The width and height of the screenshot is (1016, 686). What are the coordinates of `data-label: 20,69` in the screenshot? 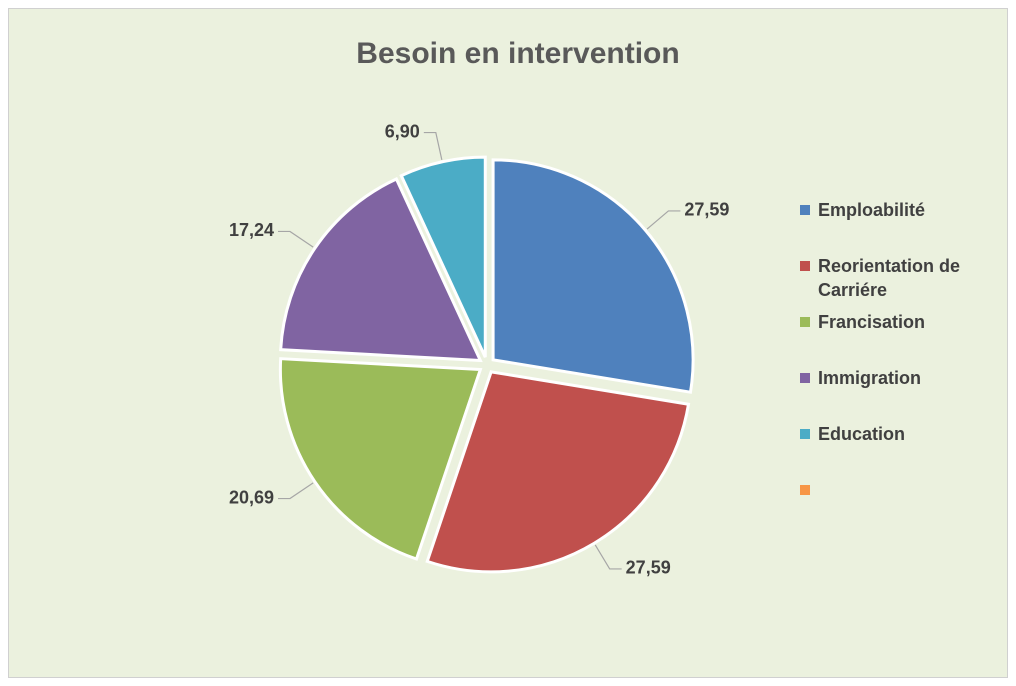 It's located at (251, 497).